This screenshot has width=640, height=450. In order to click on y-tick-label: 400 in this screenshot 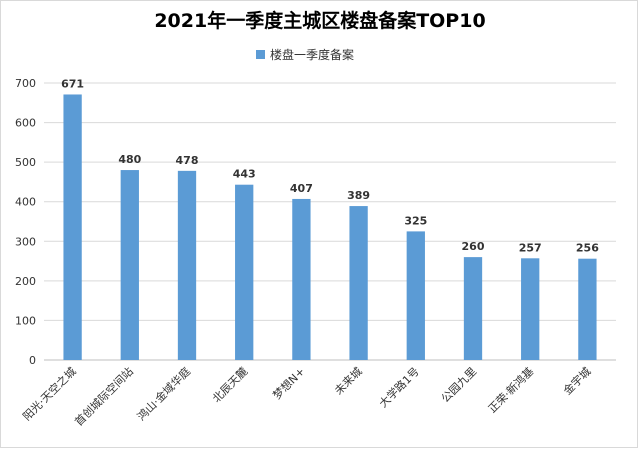, I will do `click(25, 202)`.